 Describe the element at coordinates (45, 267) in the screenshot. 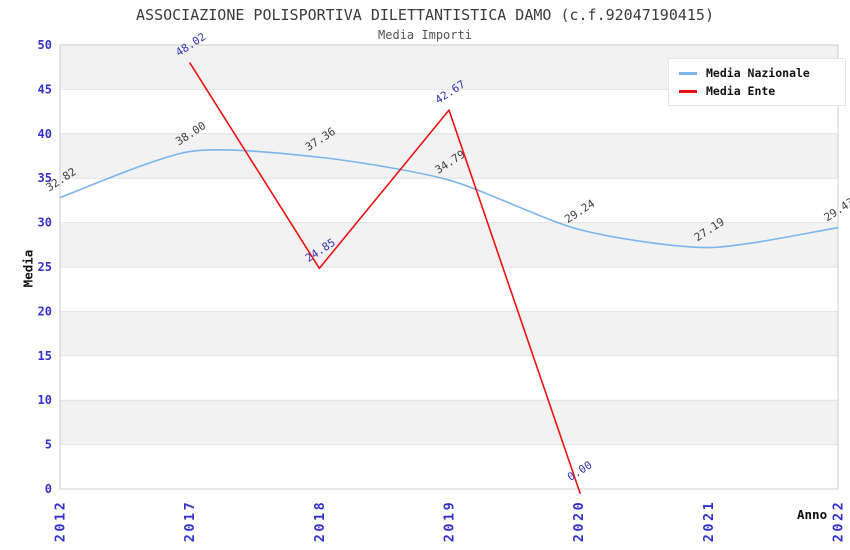

I see `y-tick-label: 25` at that location.